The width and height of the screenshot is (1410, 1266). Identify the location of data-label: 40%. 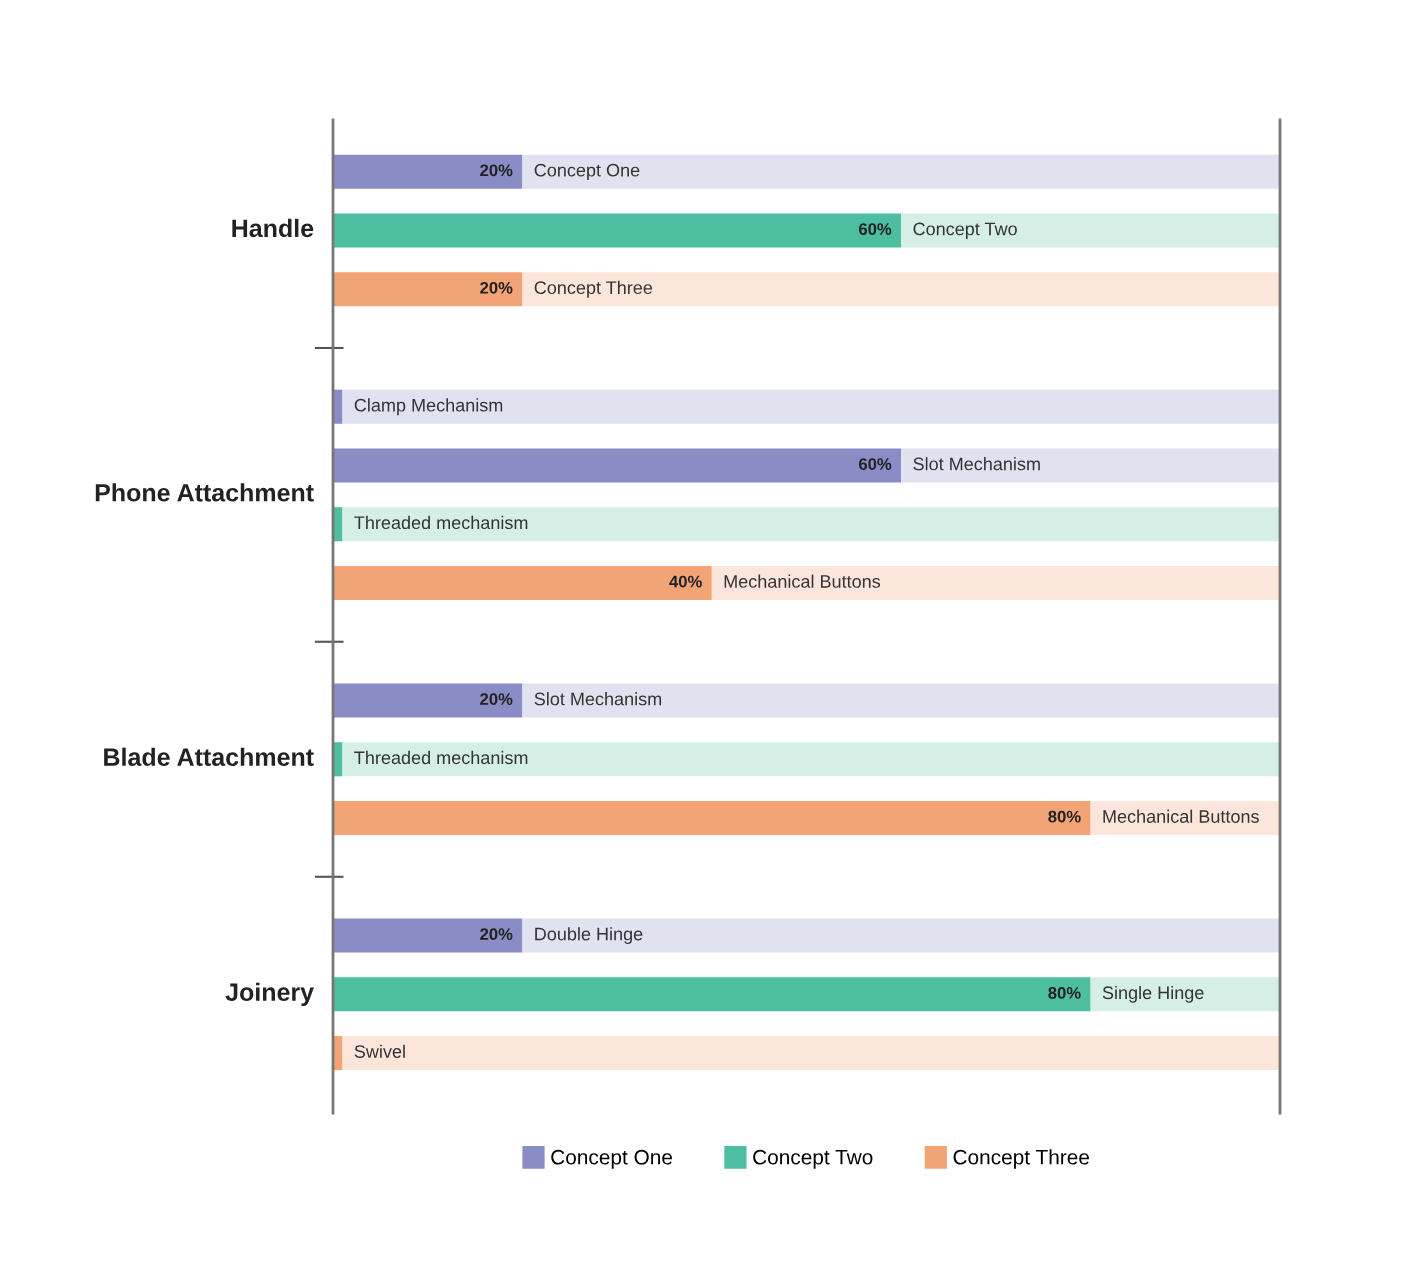
(685, 581).